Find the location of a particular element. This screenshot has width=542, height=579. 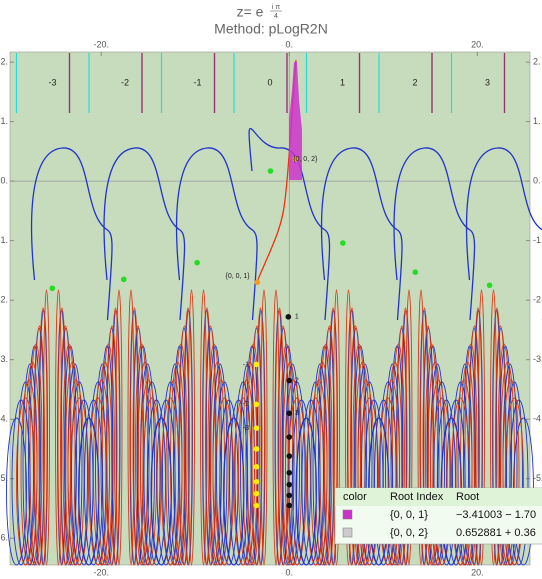

sector-label: -2 is located at coordinates (125, 82).